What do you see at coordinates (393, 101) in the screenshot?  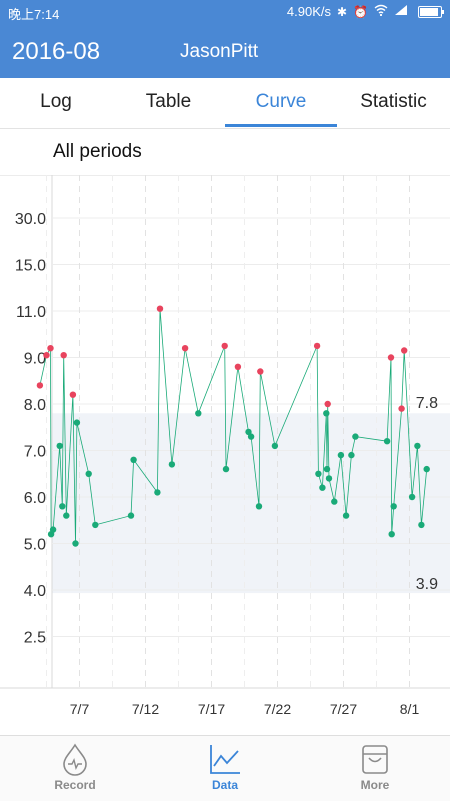 I see `tab-statistic: Statistic` at bounding box center [393, 101].